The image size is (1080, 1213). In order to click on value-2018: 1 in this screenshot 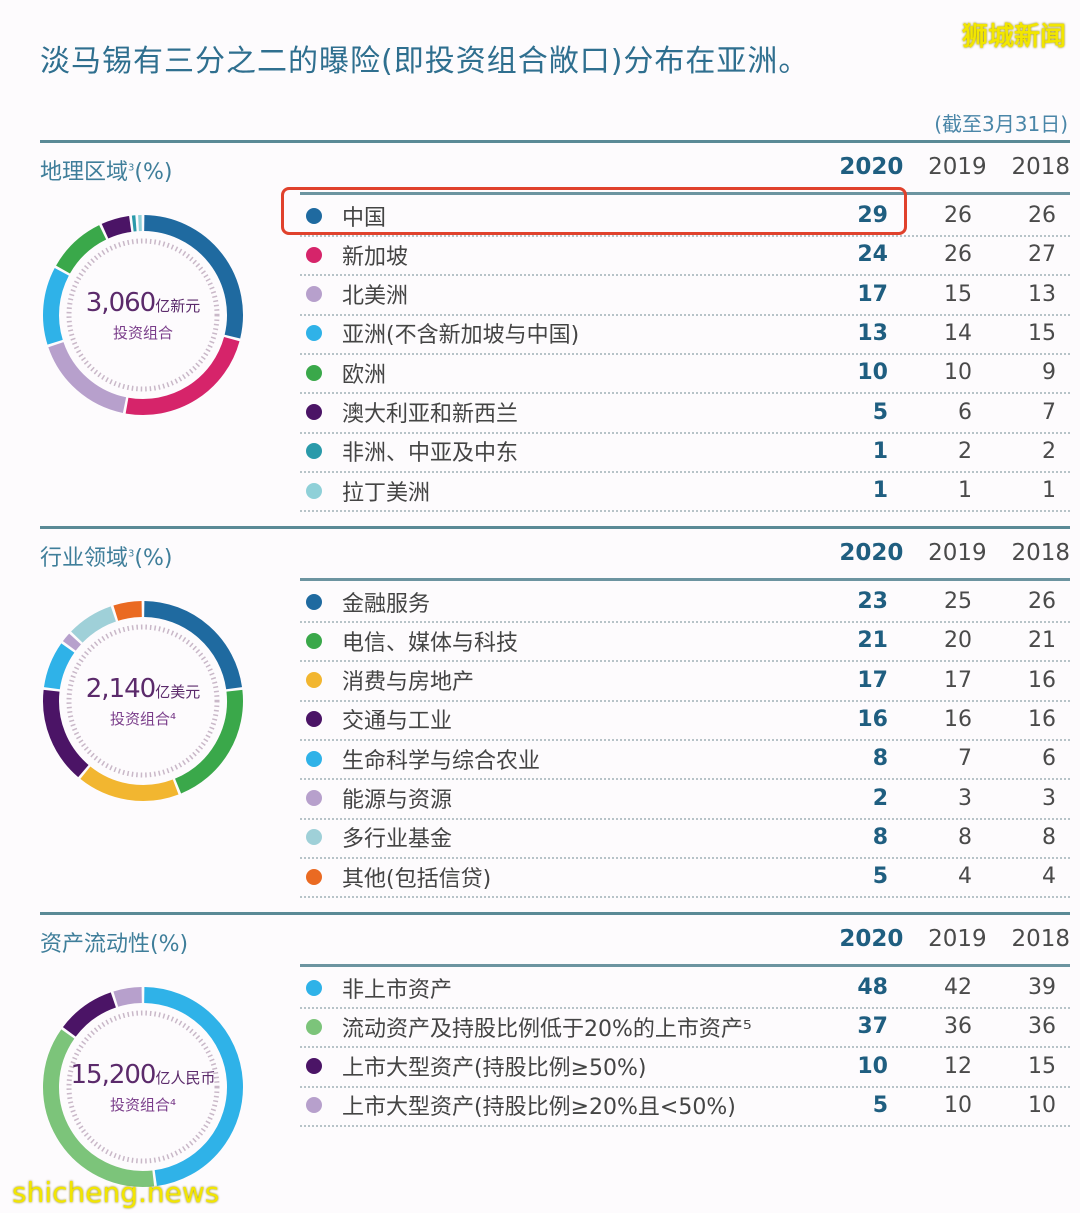, I will do `click(1049, 491)`.